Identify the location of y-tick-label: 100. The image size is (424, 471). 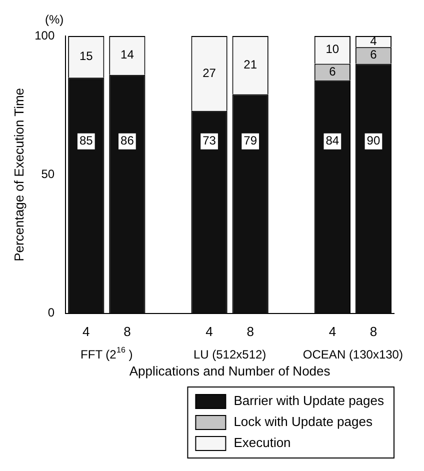
(44, 35).